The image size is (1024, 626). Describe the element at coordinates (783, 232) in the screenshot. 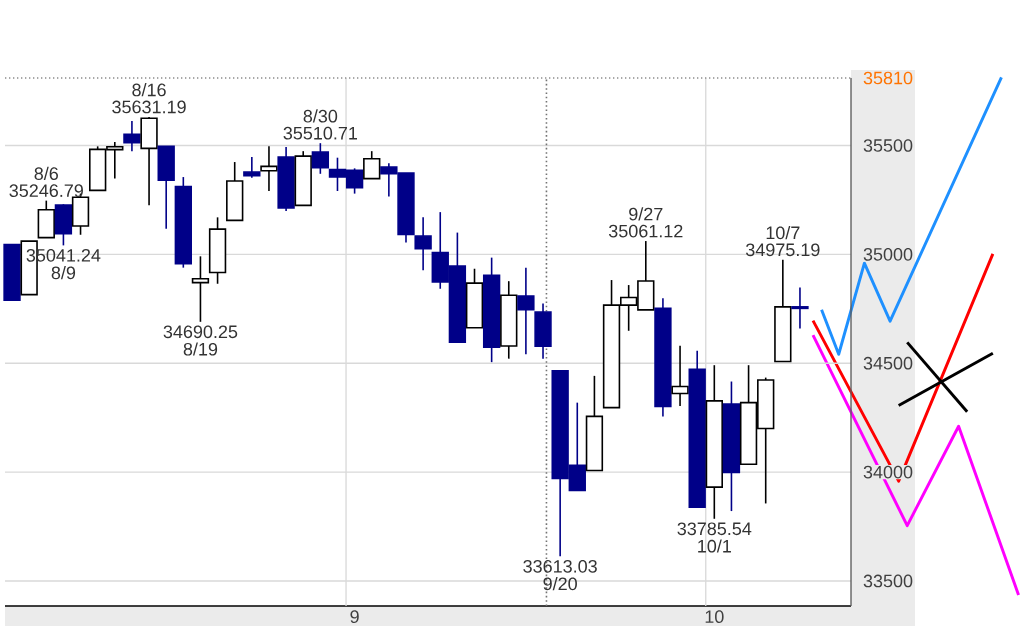

I see `annotation: 10/7` at that location.